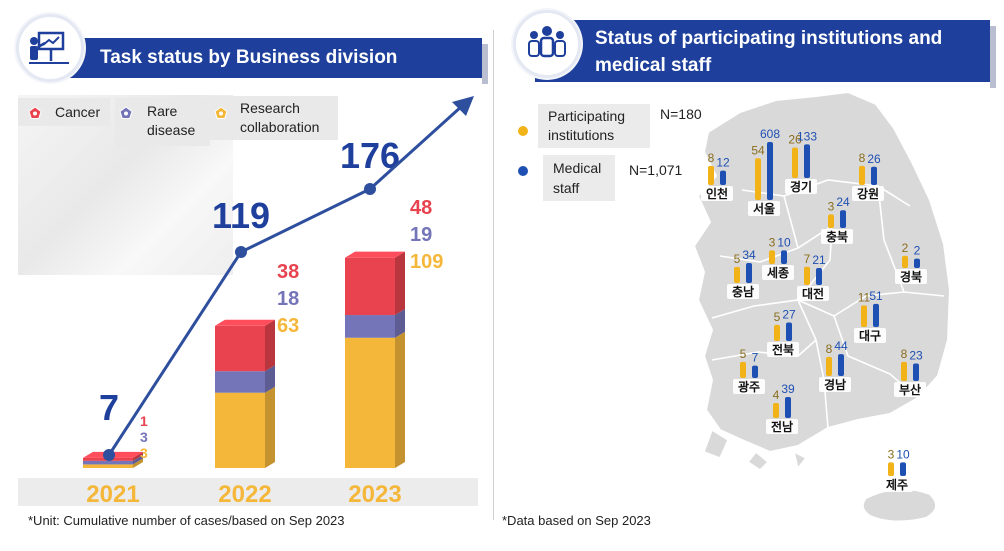 The image size is (1004, 551). Describe the element at coordinates (523, 131) in the screenshot. I see `institutions-dot` at that location.